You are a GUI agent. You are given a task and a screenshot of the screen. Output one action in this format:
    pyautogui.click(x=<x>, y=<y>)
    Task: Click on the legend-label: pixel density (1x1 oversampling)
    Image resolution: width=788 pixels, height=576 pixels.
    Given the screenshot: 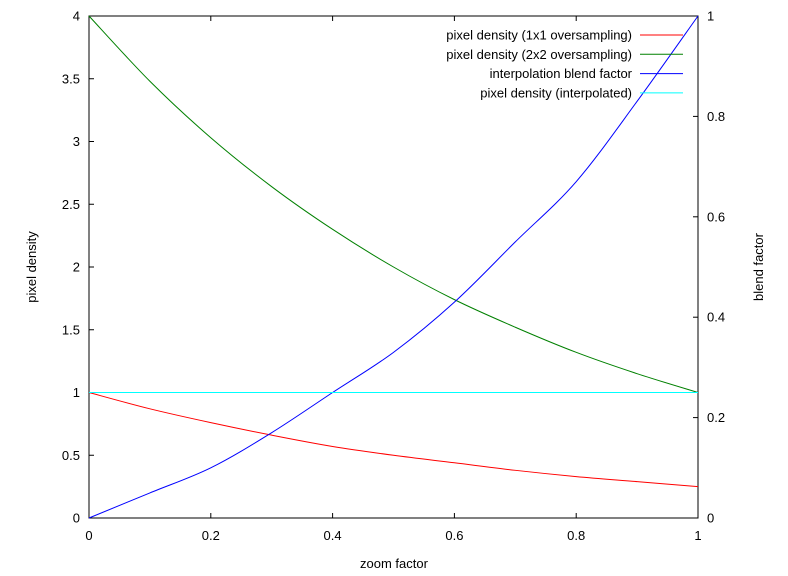 What is the action you would take?
    pyautogui.click(x=539, y=35)
    